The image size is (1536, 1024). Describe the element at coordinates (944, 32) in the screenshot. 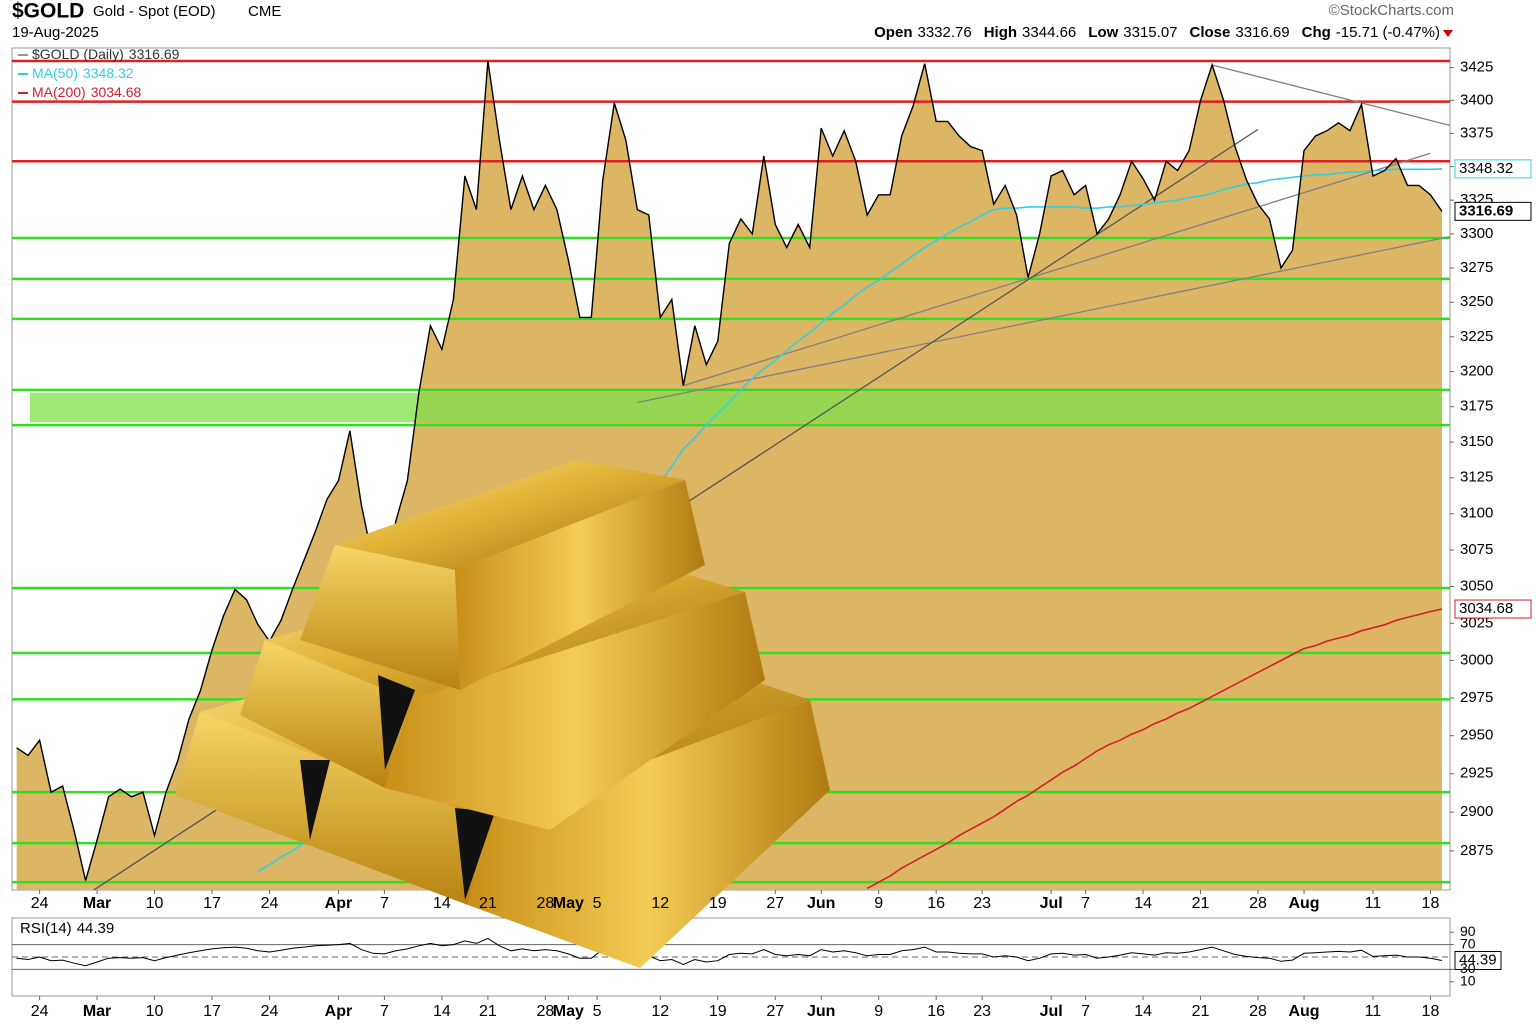

I see `quote-value: 3332.76` at that location.